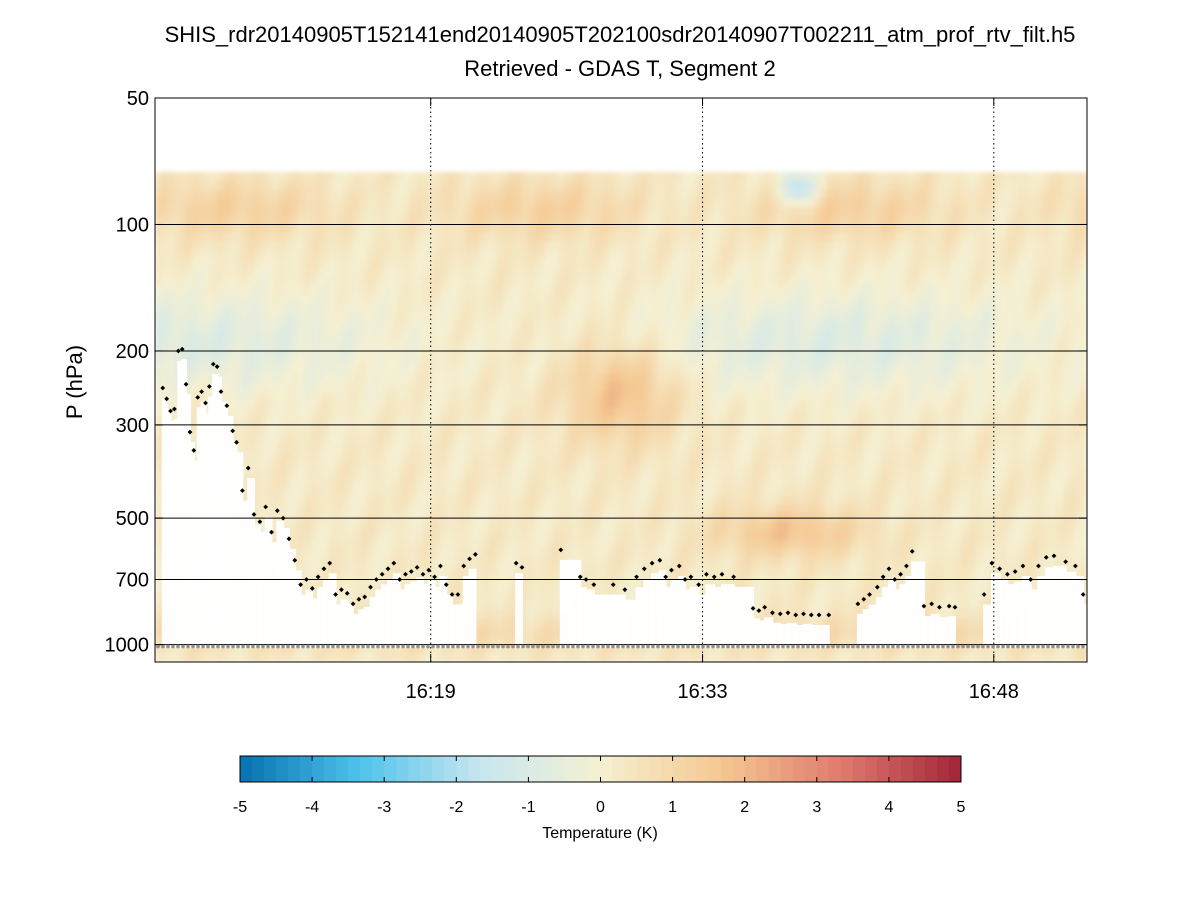 This screenshot has height=905, width=1200. What do you see at coordinates (619, 68) in the screenshot?
I see `chart-subtitle: Retrieved - GDAS T, Segment 2` at bounding box center [619, 68].